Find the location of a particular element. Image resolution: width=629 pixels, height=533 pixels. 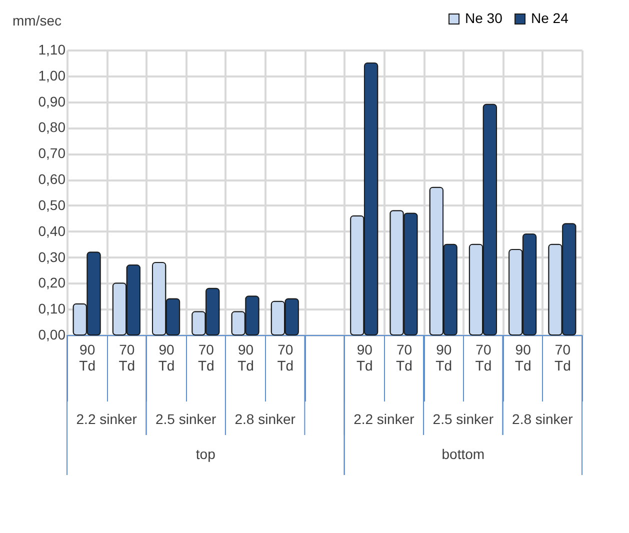

y-tick-label: 0,70 is located at coordinates (52, 153).